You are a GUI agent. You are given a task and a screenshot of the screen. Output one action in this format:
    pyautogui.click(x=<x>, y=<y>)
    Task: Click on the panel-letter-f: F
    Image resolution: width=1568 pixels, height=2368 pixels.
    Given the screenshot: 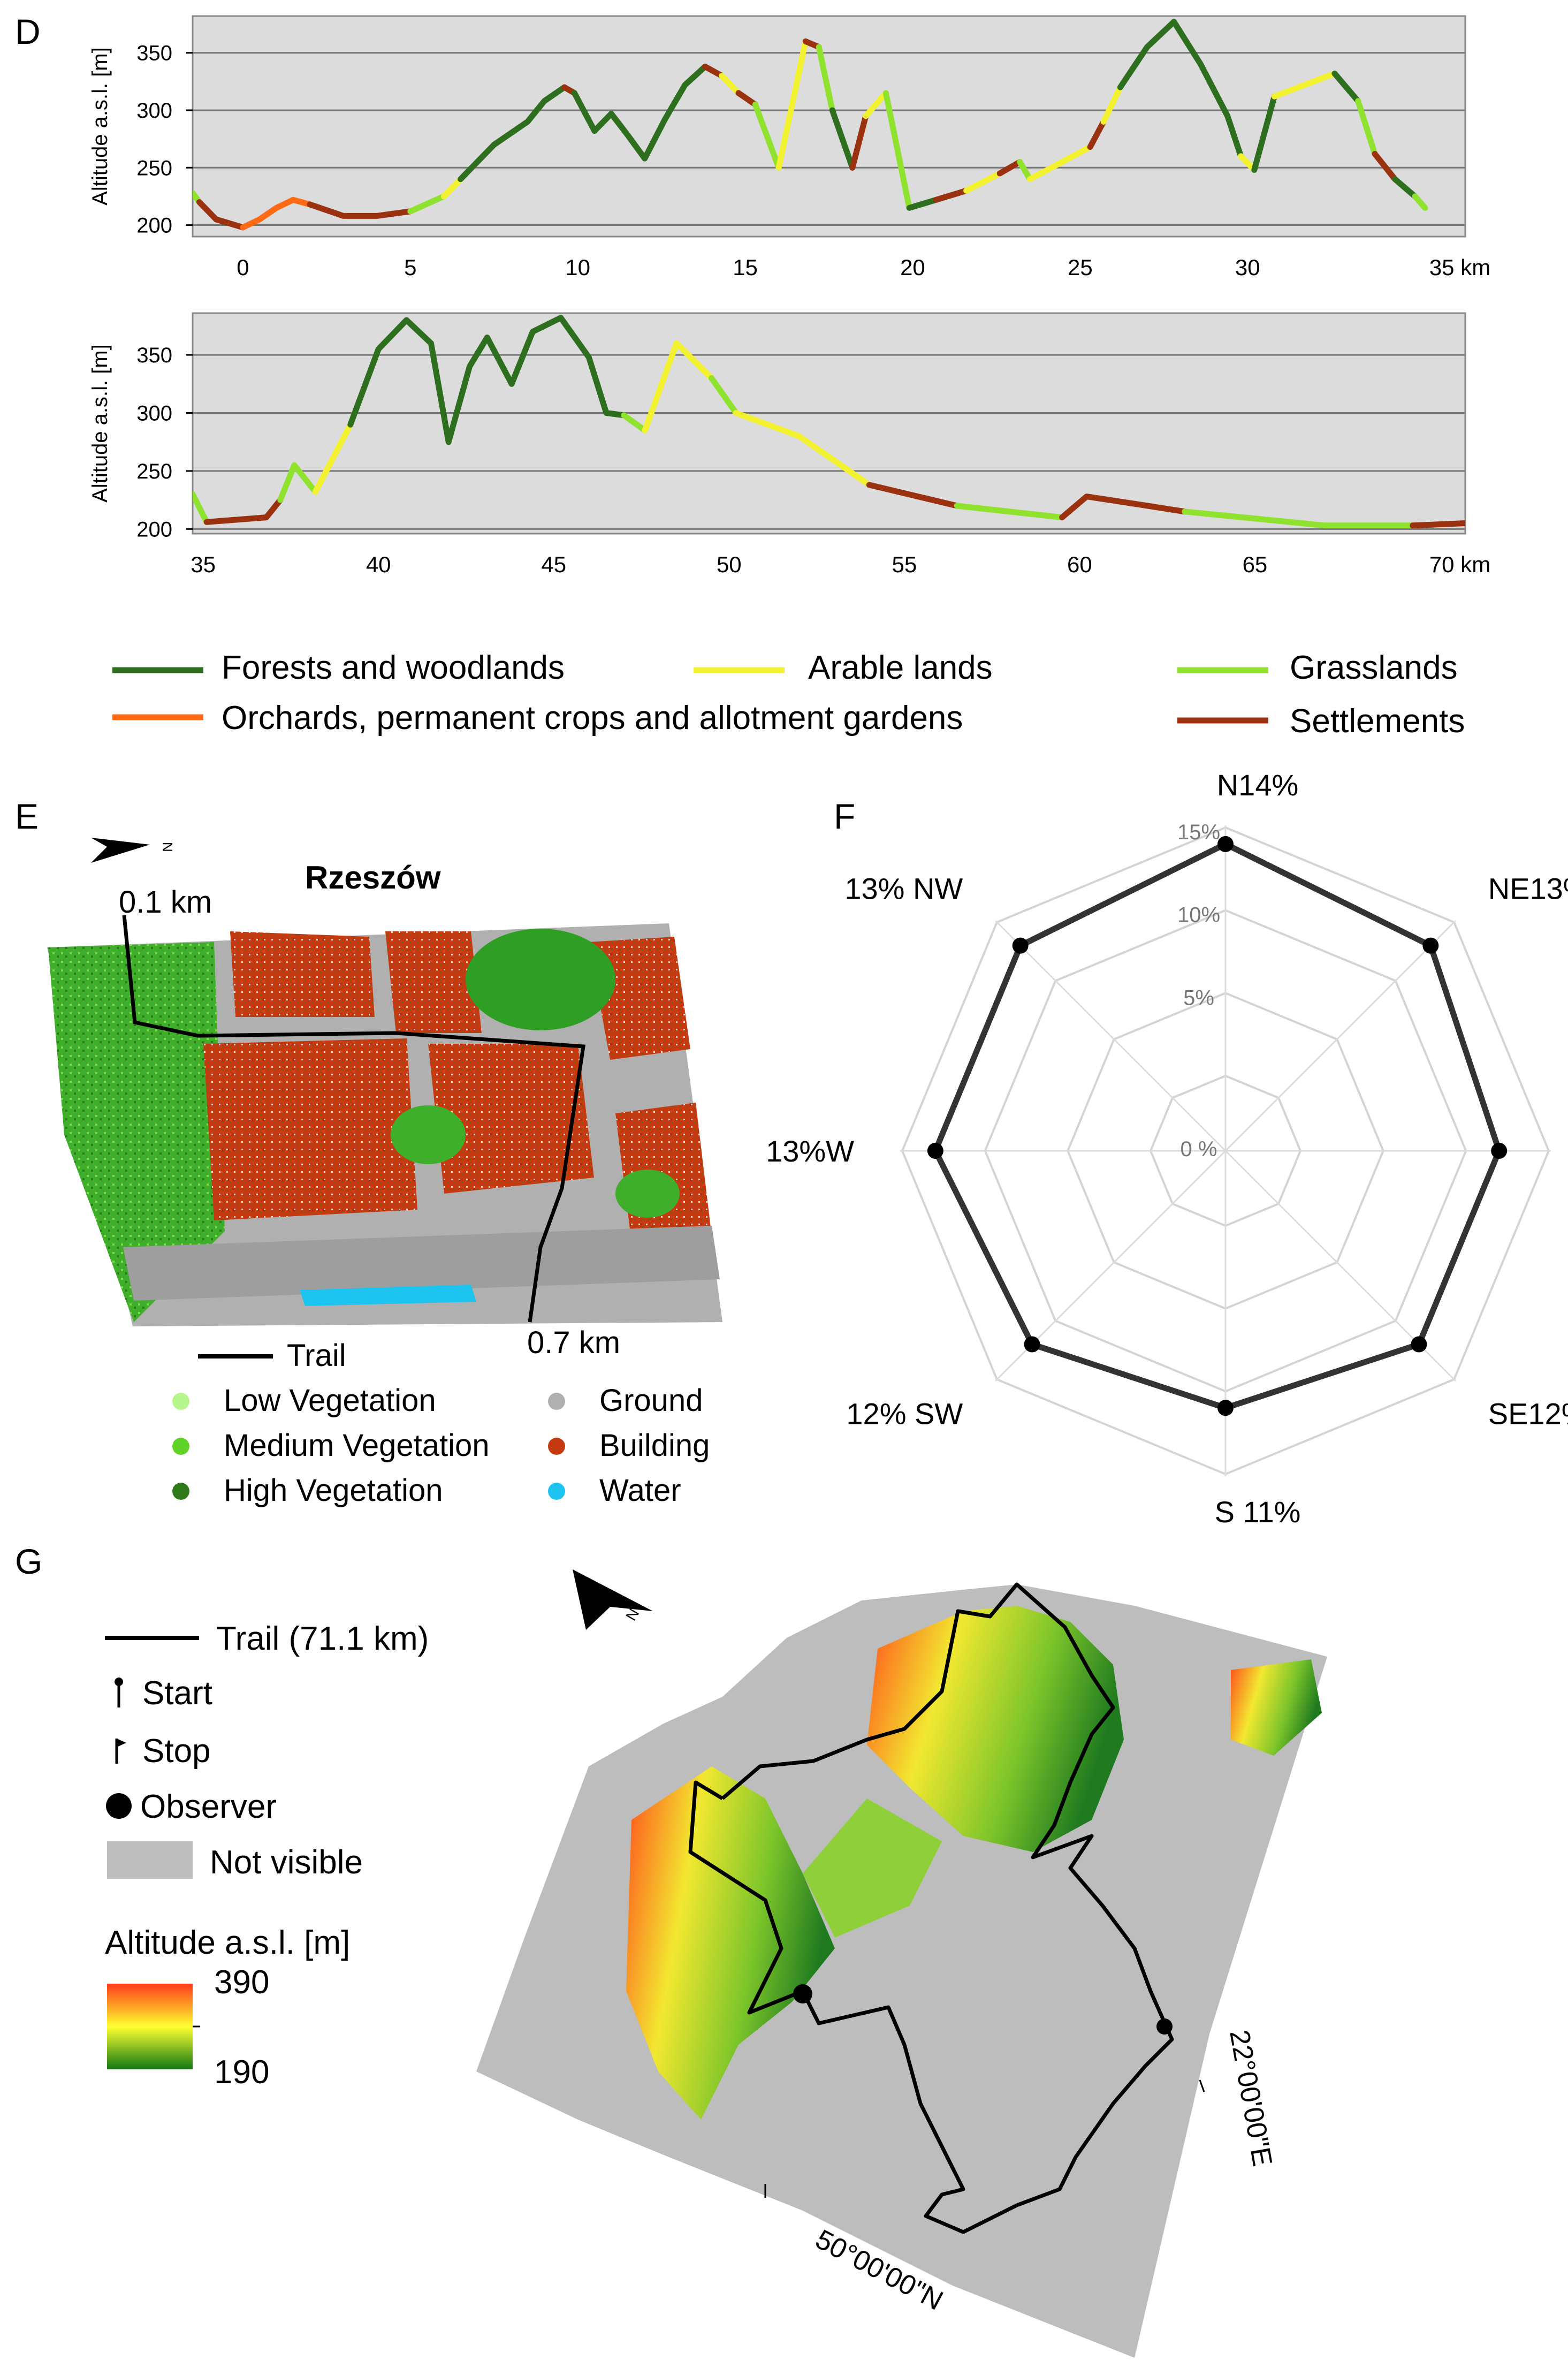 What is the action you would take?
    pyautogui.click(x=844, y=816)
    